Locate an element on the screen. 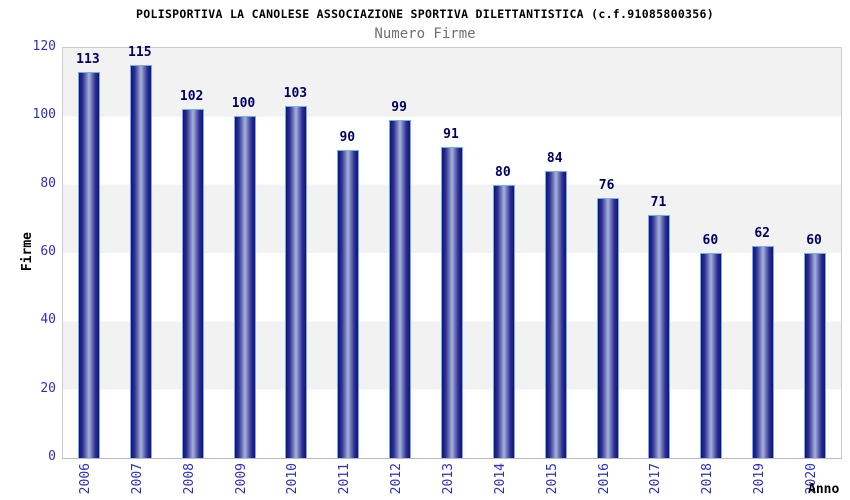 The height and width of the screenshot is (500, 850). x-tick-label: 2013 is located at coordinates (448, 479).